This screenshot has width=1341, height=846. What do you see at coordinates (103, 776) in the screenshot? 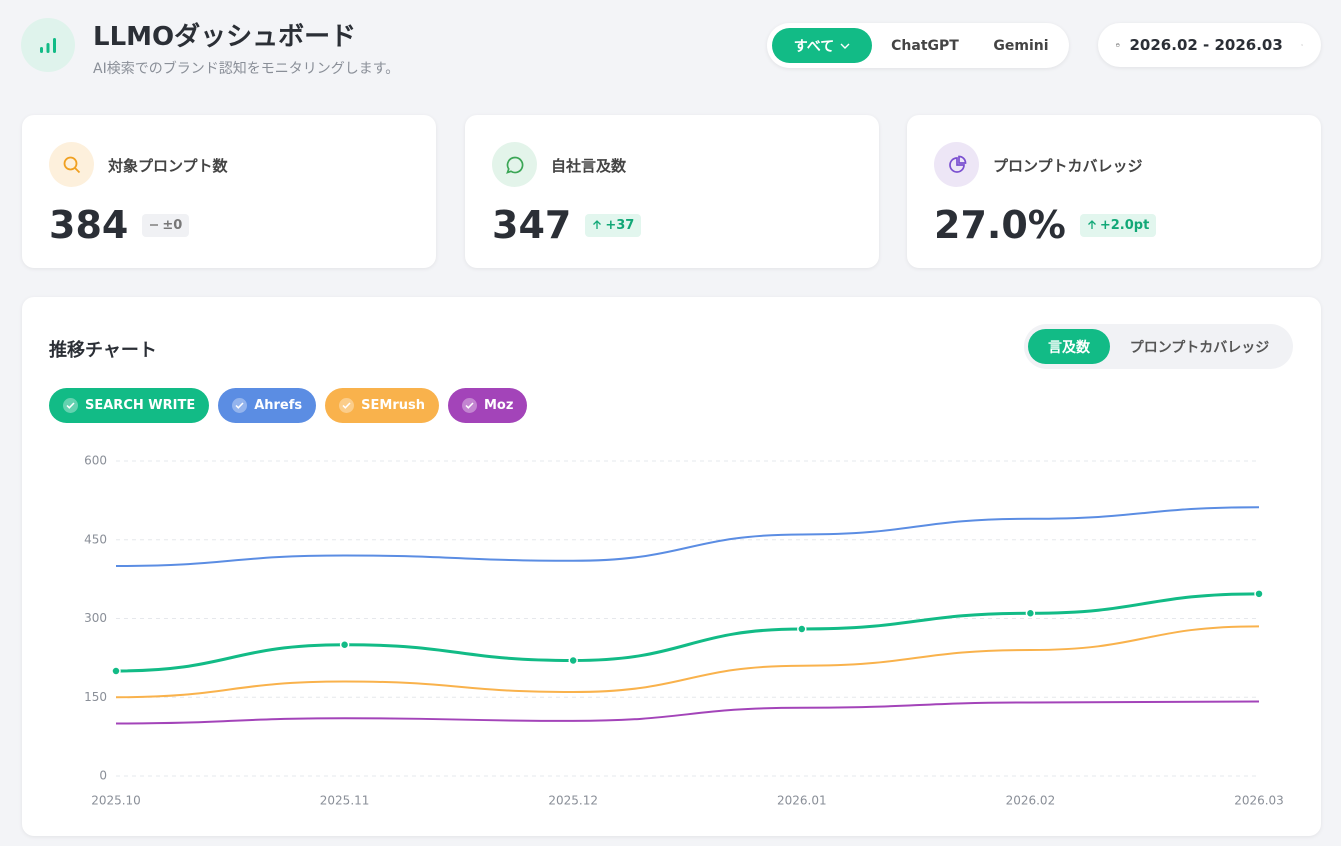
I see `y-tick-label: 0` at bounding box center [103, 776].